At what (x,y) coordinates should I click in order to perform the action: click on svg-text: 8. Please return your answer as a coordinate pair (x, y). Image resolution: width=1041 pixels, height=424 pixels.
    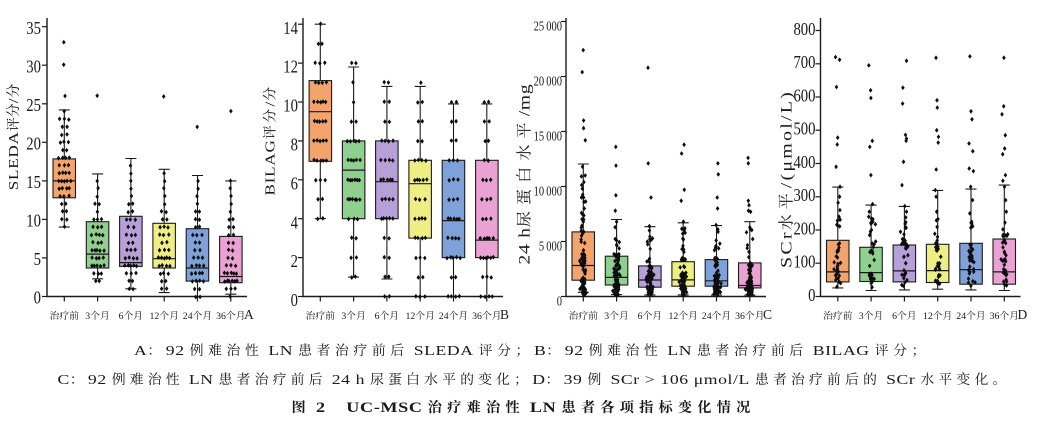
    Looking at the image, I should click on (294, 145).